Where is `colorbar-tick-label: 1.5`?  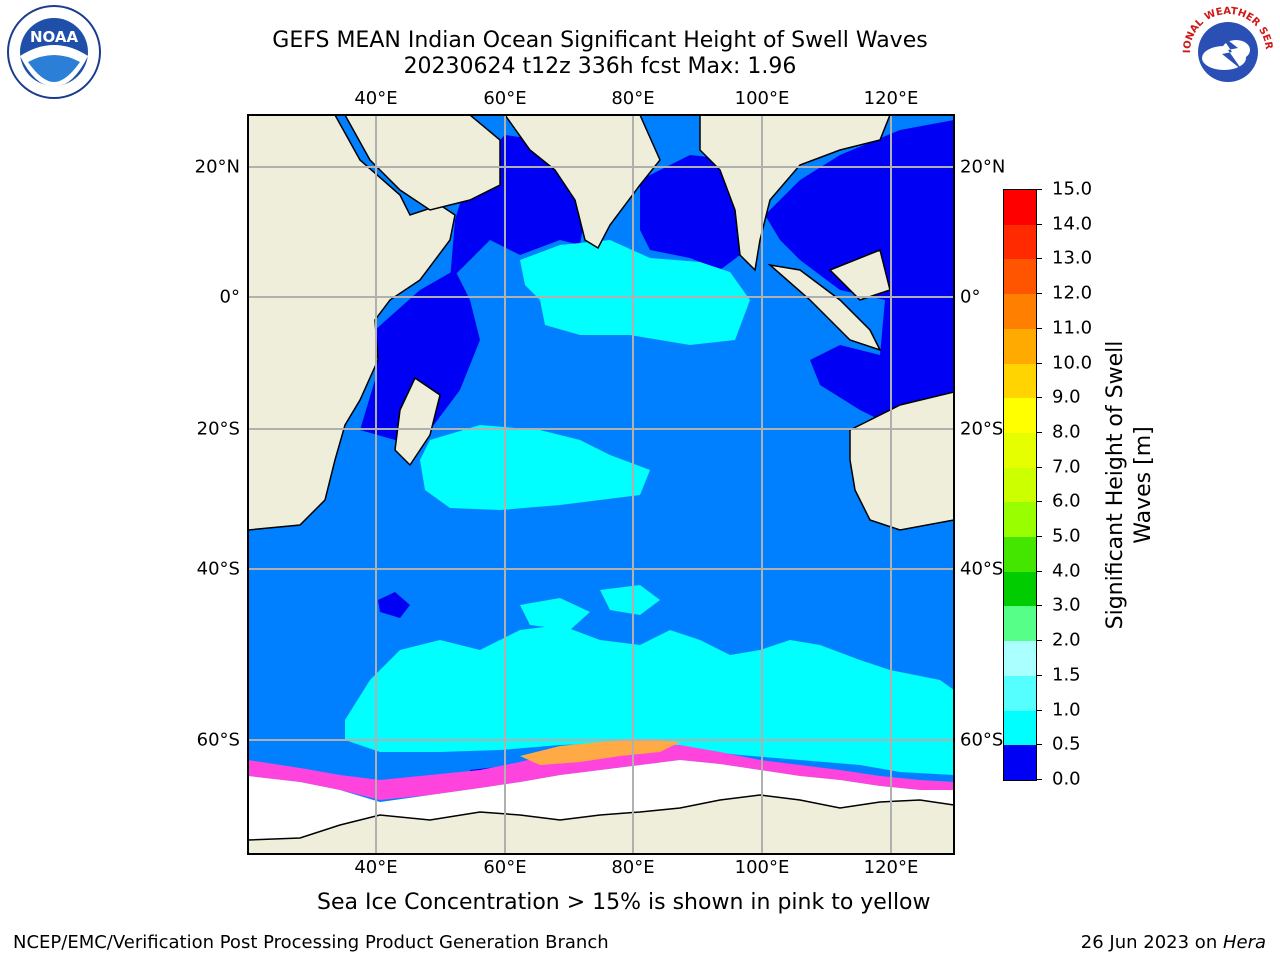
colorbar-tick-label: 1.5 is located at coordinates (1066, 675).